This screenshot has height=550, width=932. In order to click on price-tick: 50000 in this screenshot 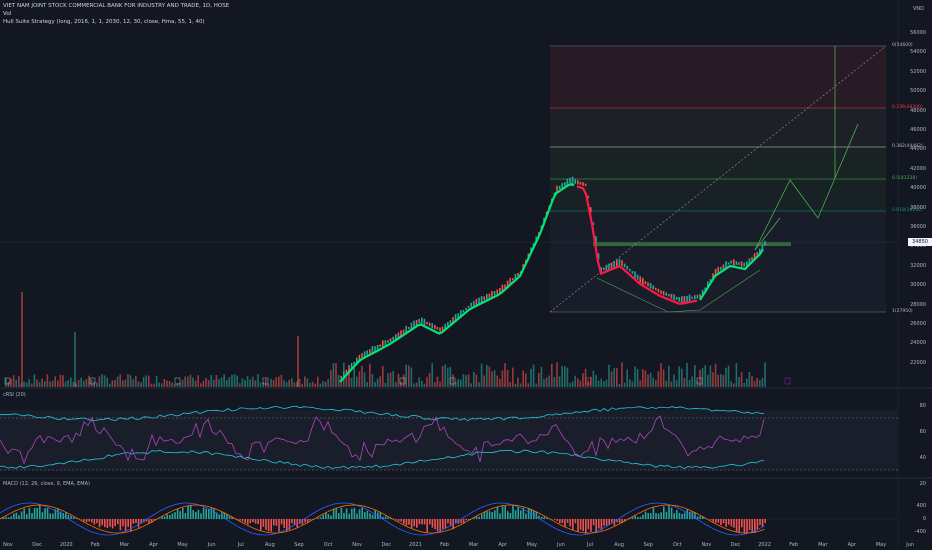, I will do `click(918, 91)`.